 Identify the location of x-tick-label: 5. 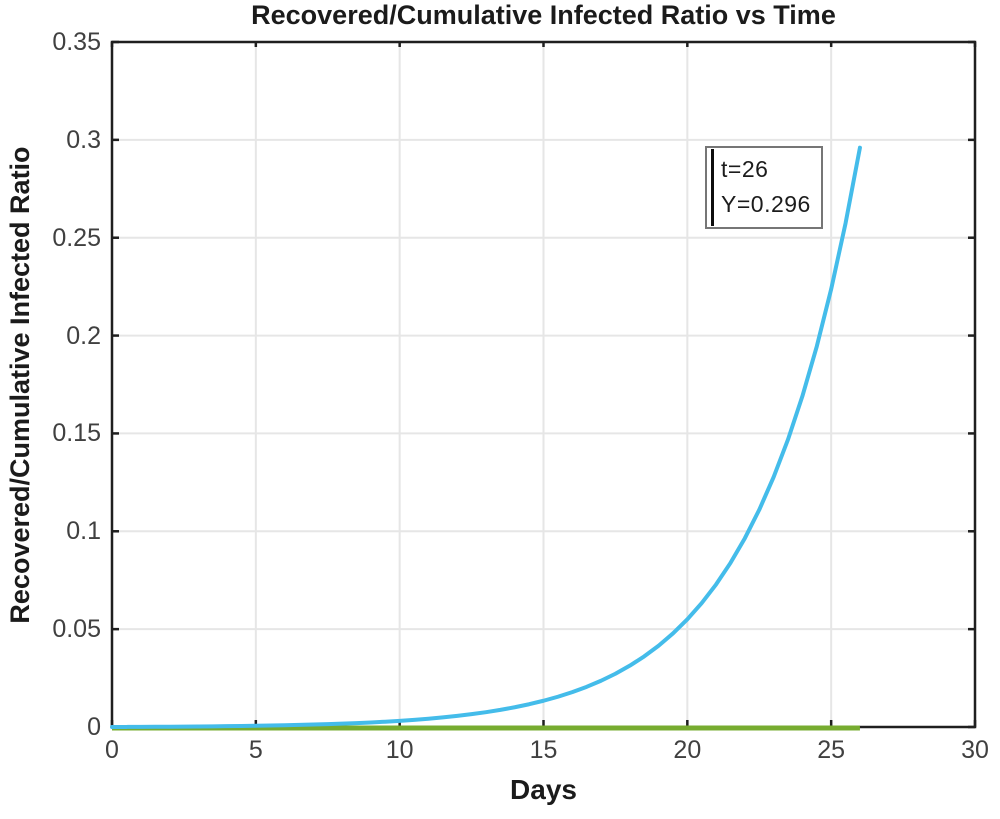
(255, 750).